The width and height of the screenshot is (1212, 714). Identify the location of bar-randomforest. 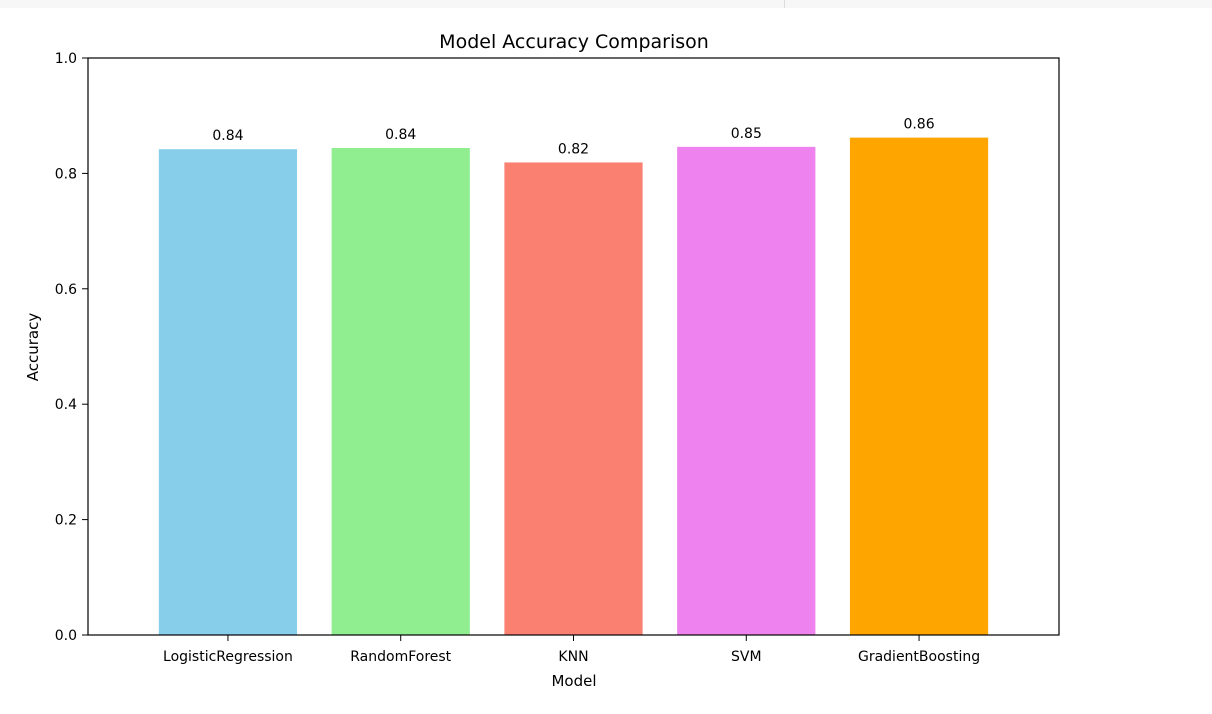
(400, 391).